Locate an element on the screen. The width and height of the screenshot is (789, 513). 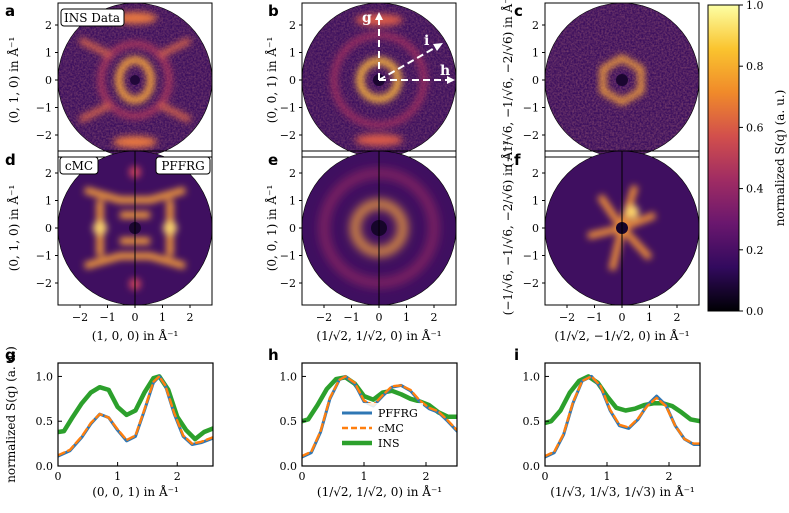
panel-label-a: a is located at coordinates (10, 11).